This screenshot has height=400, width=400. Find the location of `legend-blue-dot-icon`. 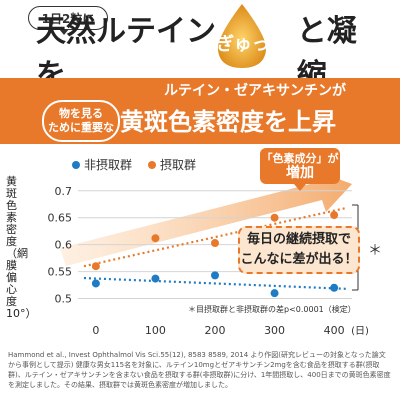

legend-blue-dot-icon is located at coordinates (76, 164).